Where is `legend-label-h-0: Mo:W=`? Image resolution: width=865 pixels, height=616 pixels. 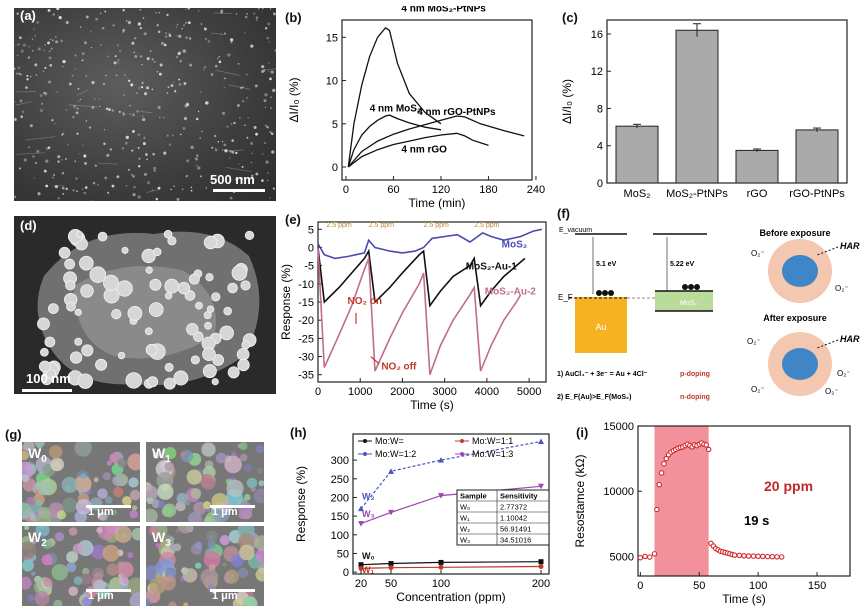
legend-label-h-0: Mo:W= is located at coordinates (389, 441).